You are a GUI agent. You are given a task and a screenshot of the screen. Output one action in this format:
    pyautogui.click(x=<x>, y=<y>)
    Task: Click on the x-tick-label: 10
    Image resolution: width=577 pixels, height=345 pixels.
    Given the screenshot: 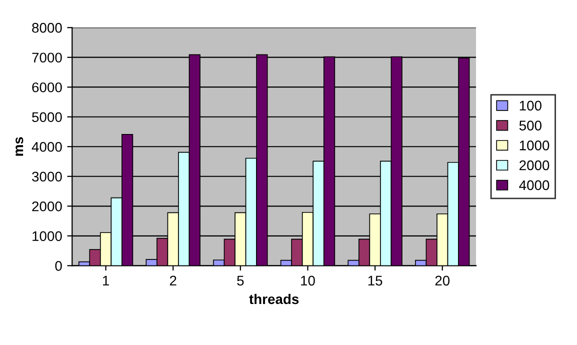 What is the action you would take?
    pyautogui.click(x=308, y=281)
    